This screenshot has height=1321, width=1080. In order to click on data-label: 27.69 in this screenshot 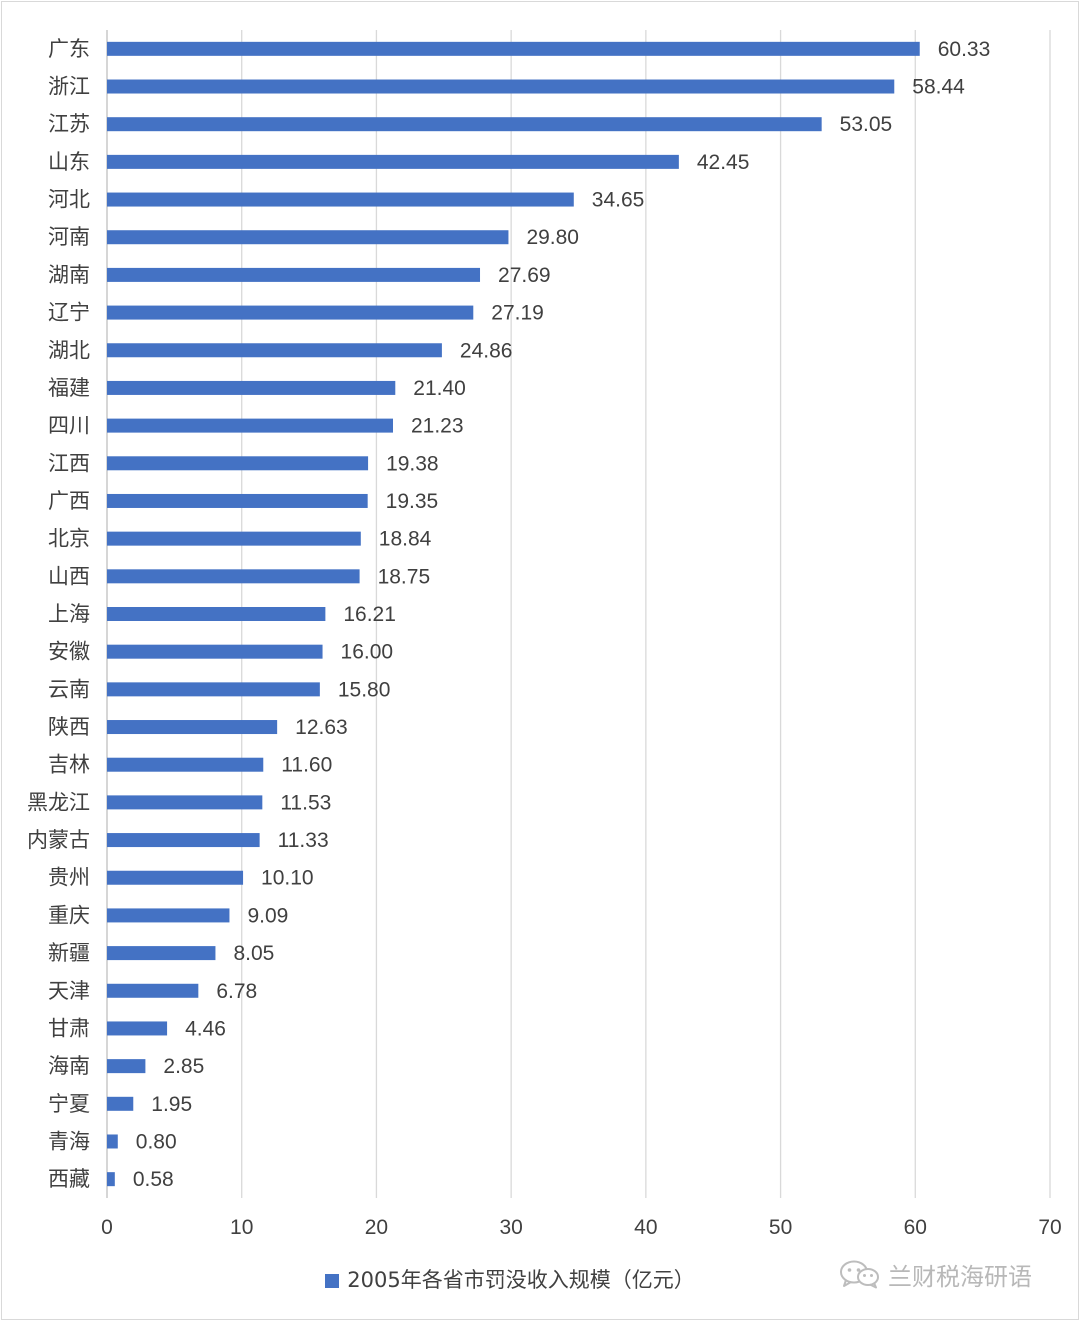, I will do `click(524, 275)`.